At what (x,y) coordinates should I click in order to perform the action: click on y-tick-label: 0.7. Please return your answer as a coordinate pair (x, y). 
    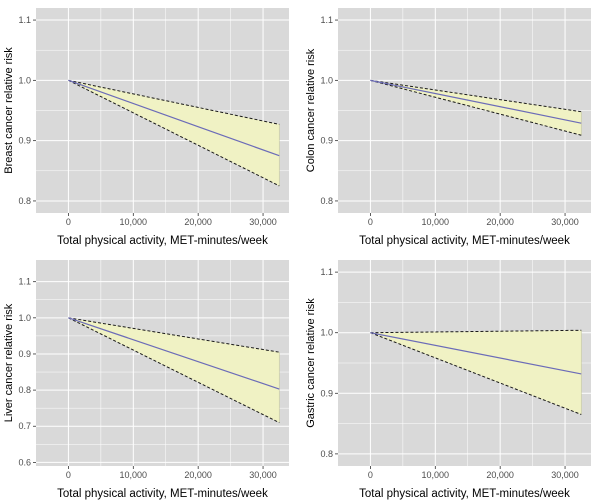
    Looking at the image, I should click on (24, 426).